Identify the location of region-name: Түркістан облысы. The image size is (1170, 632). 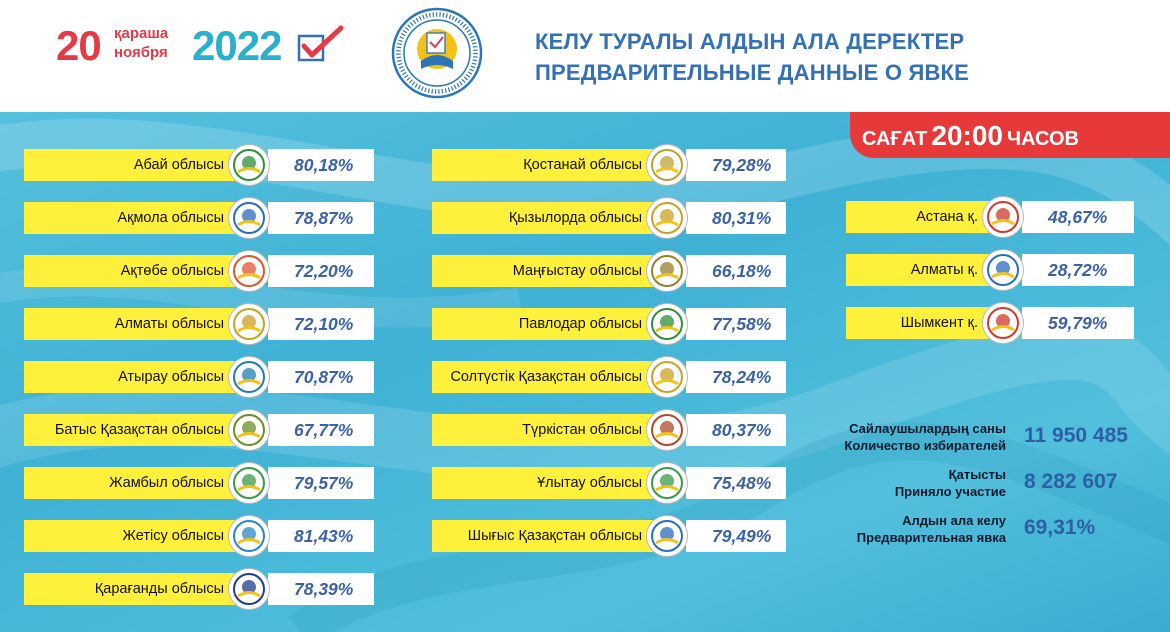
(550, 430).